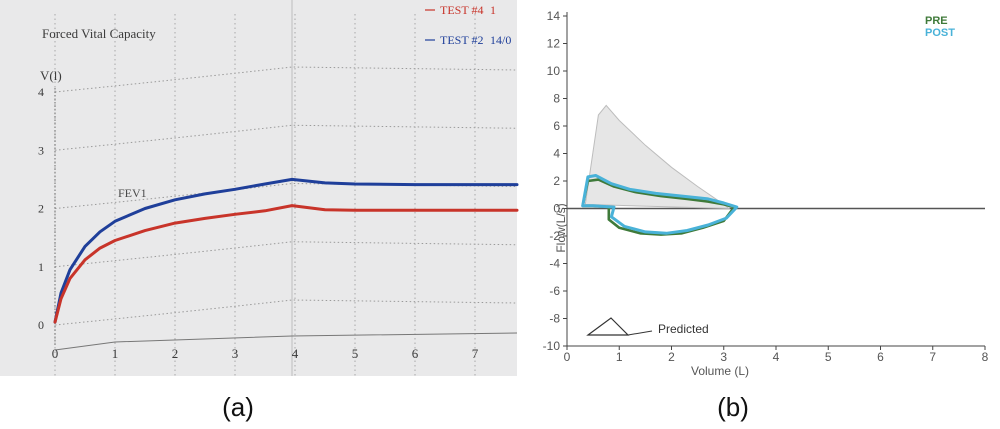 The height and width of the screenshot is (429, 1000). What do you see at coordinates (723, 357) in the screenshot?
I see `panel-b-xtick-3: 3` at bounding box center [723, 357].